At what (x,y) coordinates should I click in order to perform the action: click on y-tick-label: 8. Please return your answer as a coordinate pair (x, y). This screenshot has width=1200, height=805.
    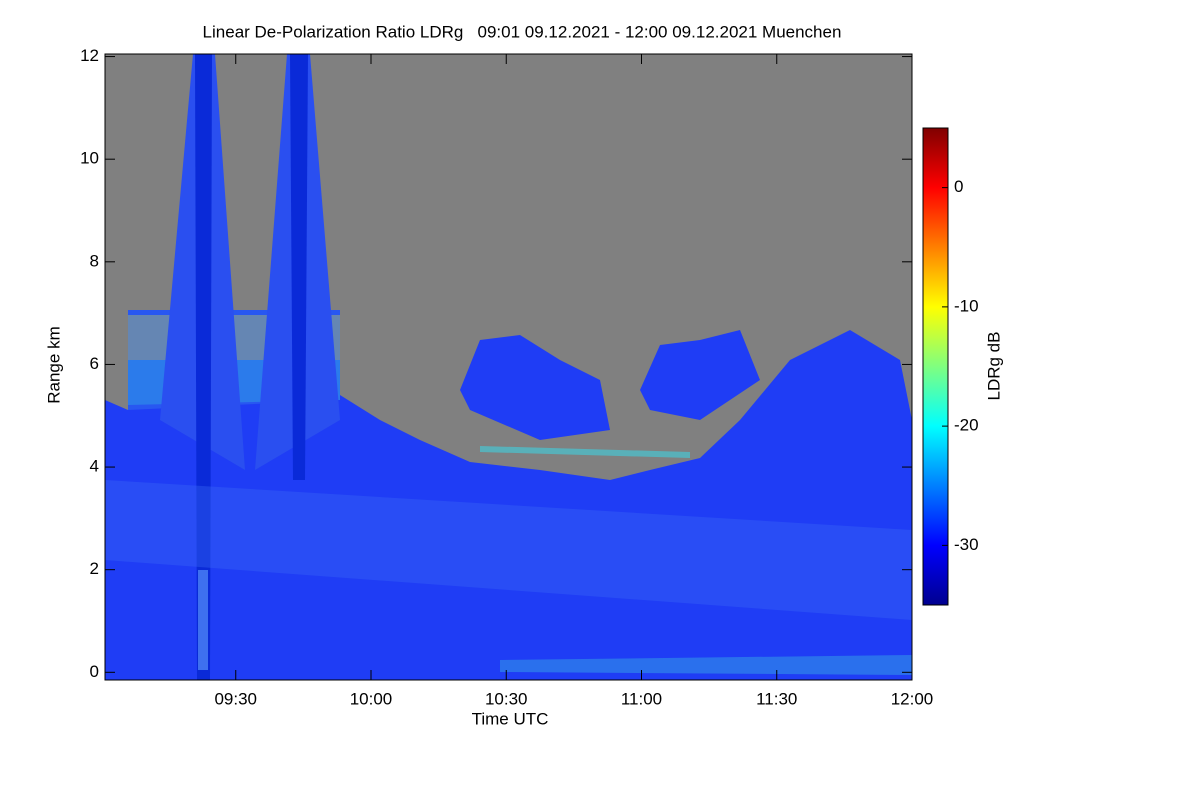
    Looking at the image, I should click on (94, 260).